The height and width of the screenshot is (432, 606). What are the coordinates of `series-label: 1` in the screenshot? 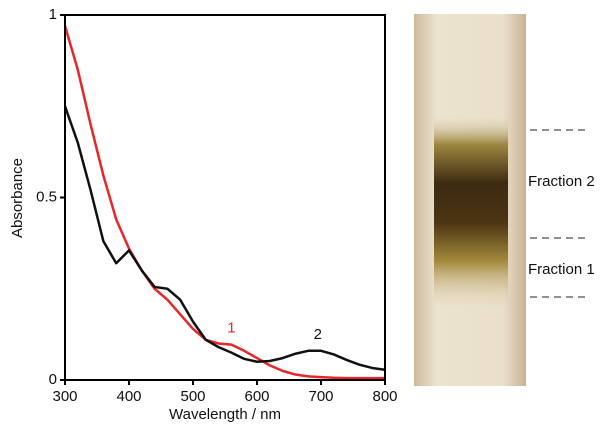 It's located at (231, 328).